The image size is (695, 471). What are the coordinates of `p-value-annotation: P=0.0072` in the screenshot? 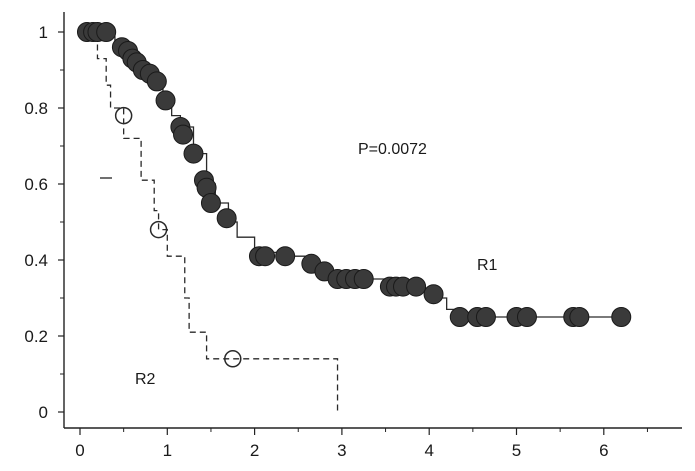 It's located at (392, 149).